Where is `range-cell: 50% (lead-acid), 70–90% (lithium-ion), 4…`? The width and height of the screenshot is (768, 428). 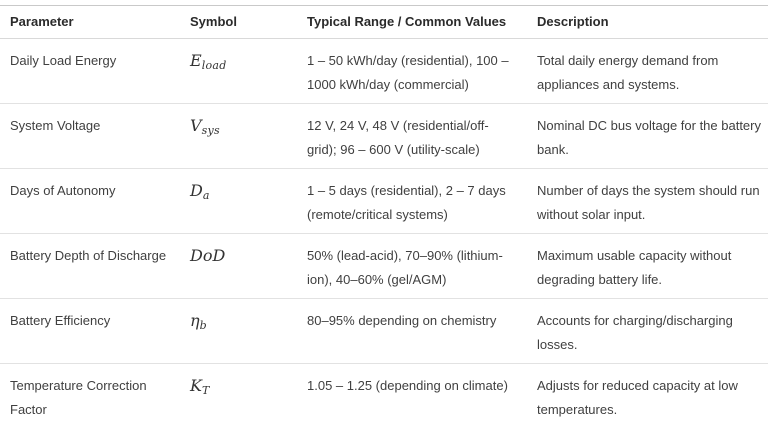
range-cell: 50% (lead-acid), 70–90% (lithium-ion), 4… is located at coordinates (405, 267).